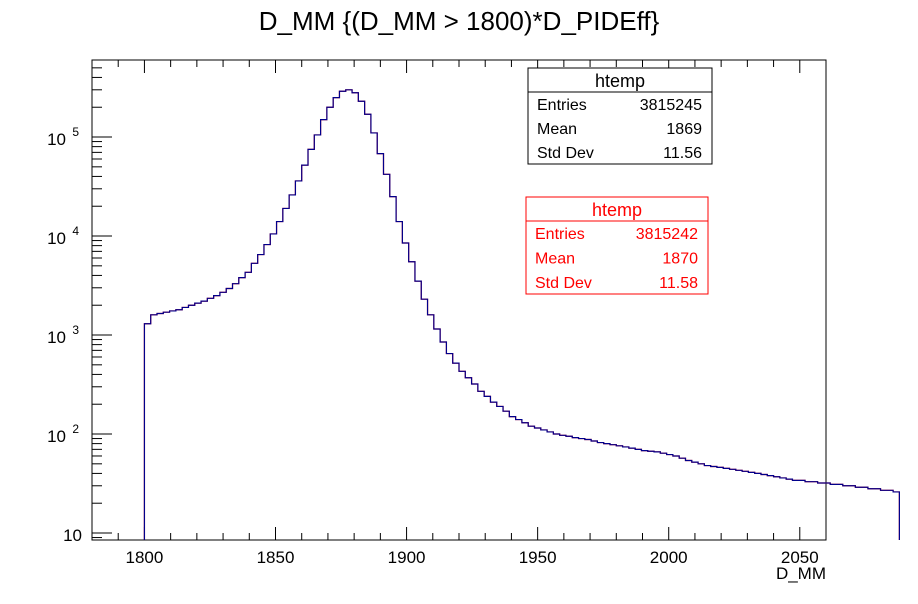  Describe the element at coordinates (680, 259) in the screenshot. I see `stats-row-value: 1870` at that location.